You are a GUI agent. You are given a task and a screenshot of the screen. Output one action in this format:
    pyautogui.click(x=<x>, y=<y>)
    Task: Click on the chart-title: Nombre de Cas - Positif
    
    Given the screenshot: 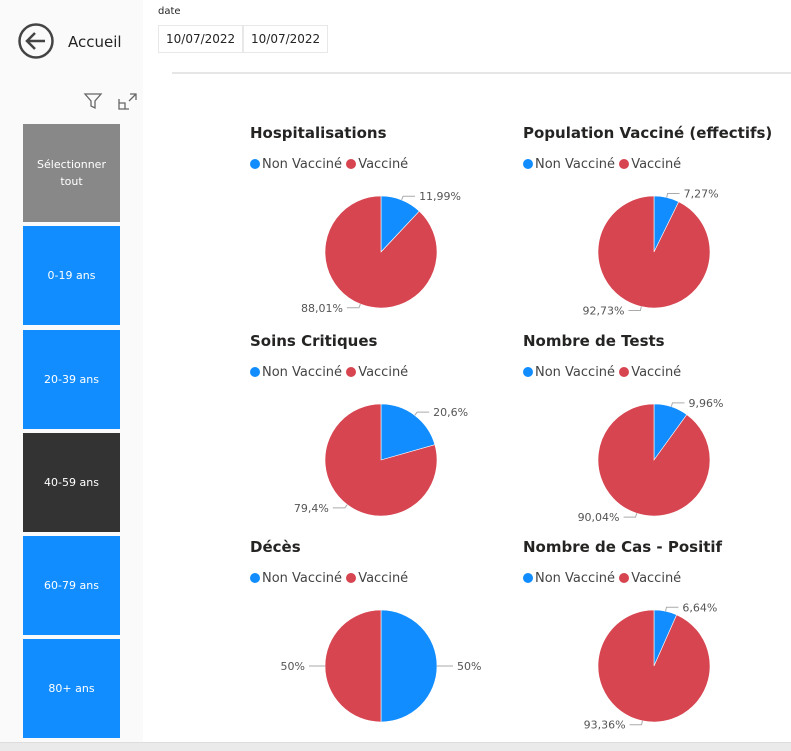 What is the action you would take?
    pyautogui.click(x=623, y=547)
    